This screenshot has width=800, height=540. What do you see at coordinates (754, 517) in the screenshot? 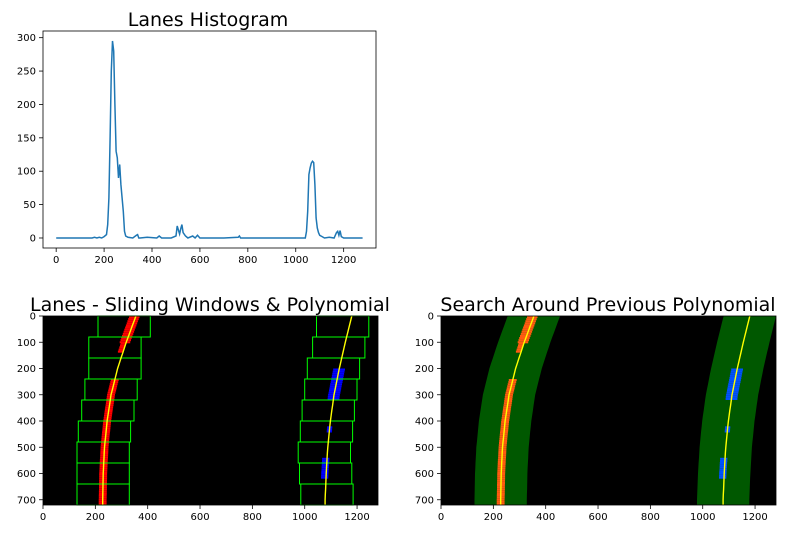
I see `x-tick-label: 1200` at bounding box center [754, 517].